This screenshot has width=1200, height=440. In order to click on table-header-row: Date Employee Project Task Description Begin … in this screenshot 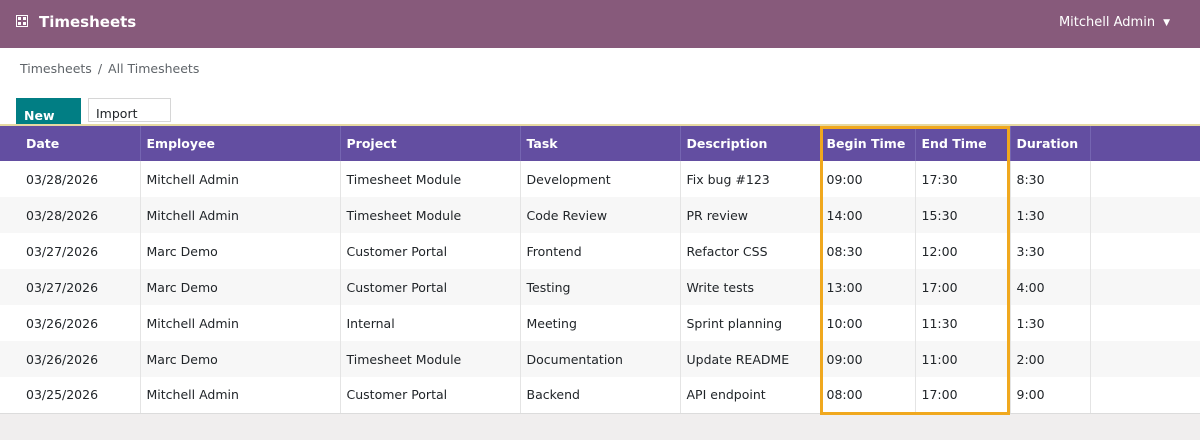, I will do `click(600, 143)`.